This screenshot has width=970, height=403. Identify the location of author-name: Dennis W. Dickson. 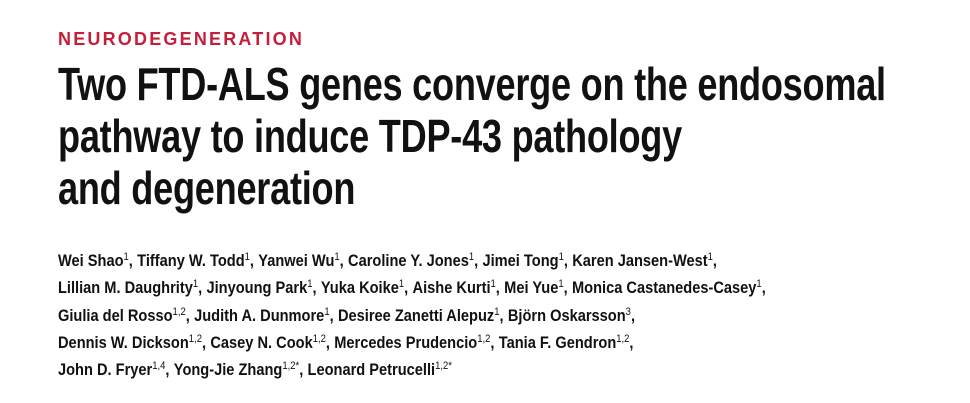
(123, 342).